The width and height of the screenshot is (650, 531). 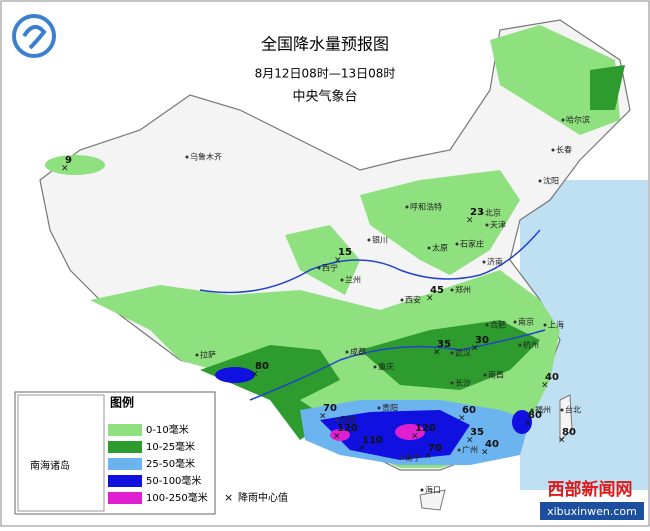 I want to click on city-label: 长沙, so click(x=463, y=383).